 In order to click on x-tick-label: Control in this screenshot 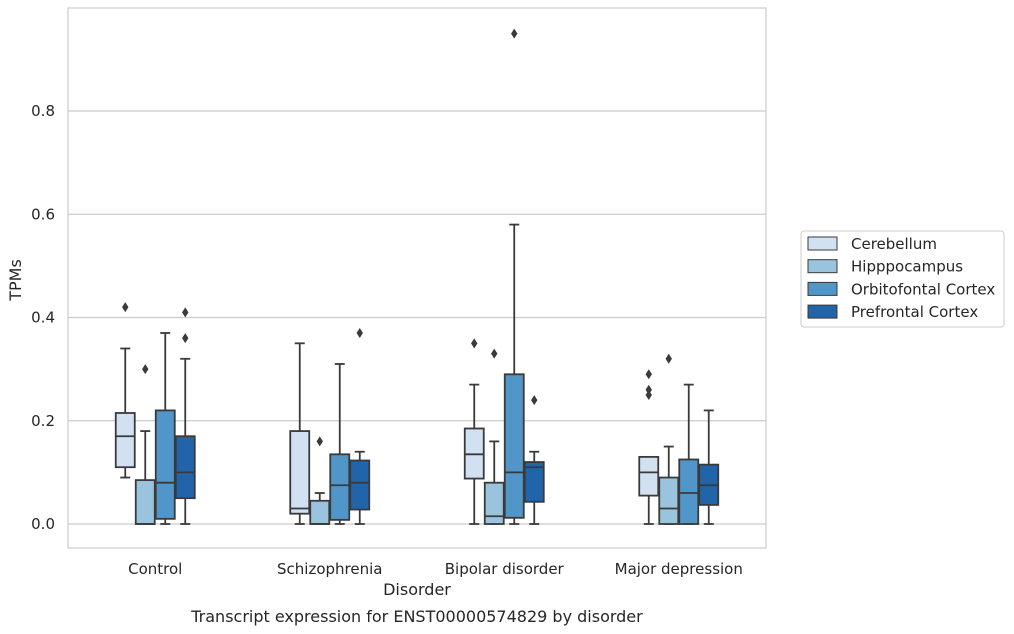, I will do `click(155, 569)`.